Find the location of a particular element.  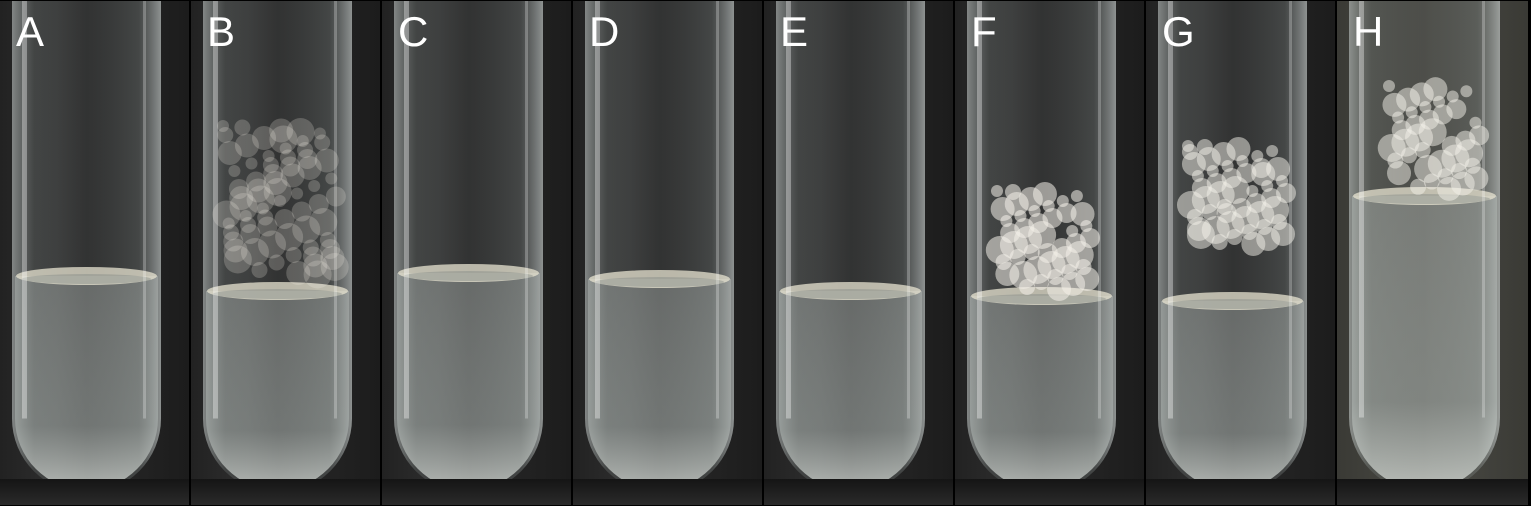

panel-c: C is located at coordinates (476, 253).